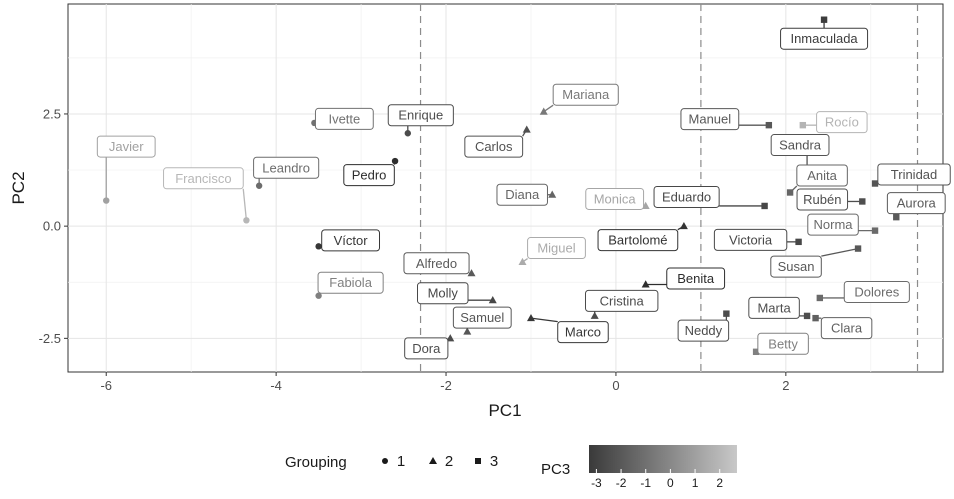 The width and height of the screenshot is (954, 499). What do you see at coordinates (645, 483) in the screenshot?
I see `colorbar-tick-label: -1` at bounding box center [645, 483].